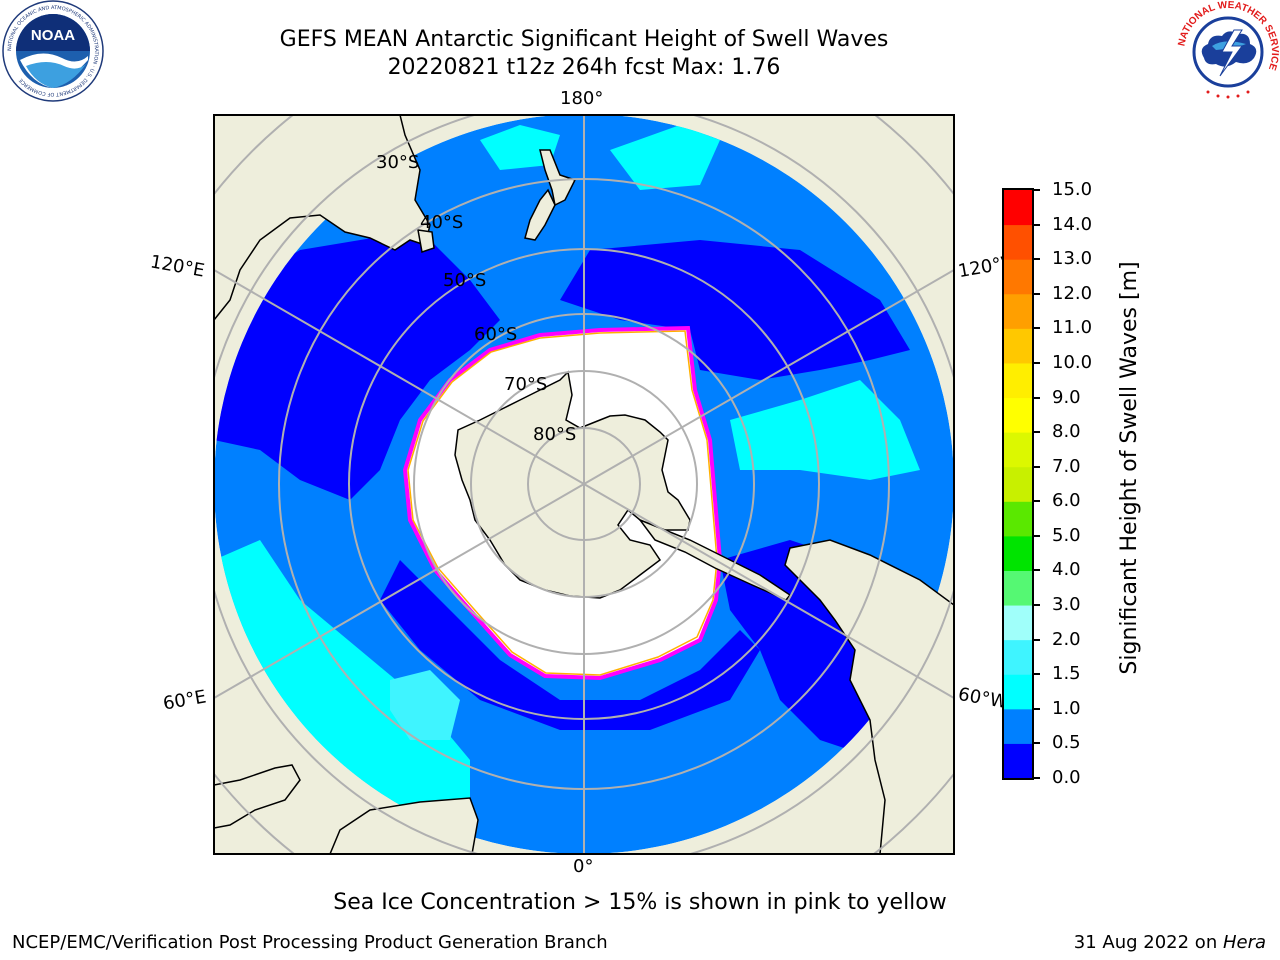  What do you see at coordinates (583, 866) in the screenshot?
I see `lon-label-0: 0°` at bounding box center [583, 866].